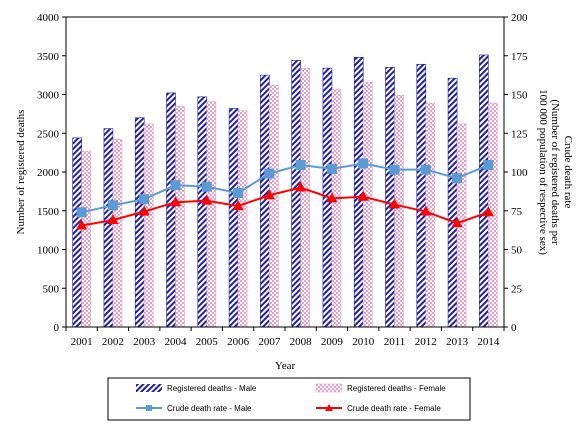 This screenshot has height=443, width=588. Describe the element at coordinates (285, 366) in the screenshot. I see `x-axis-title: Year` at that location.